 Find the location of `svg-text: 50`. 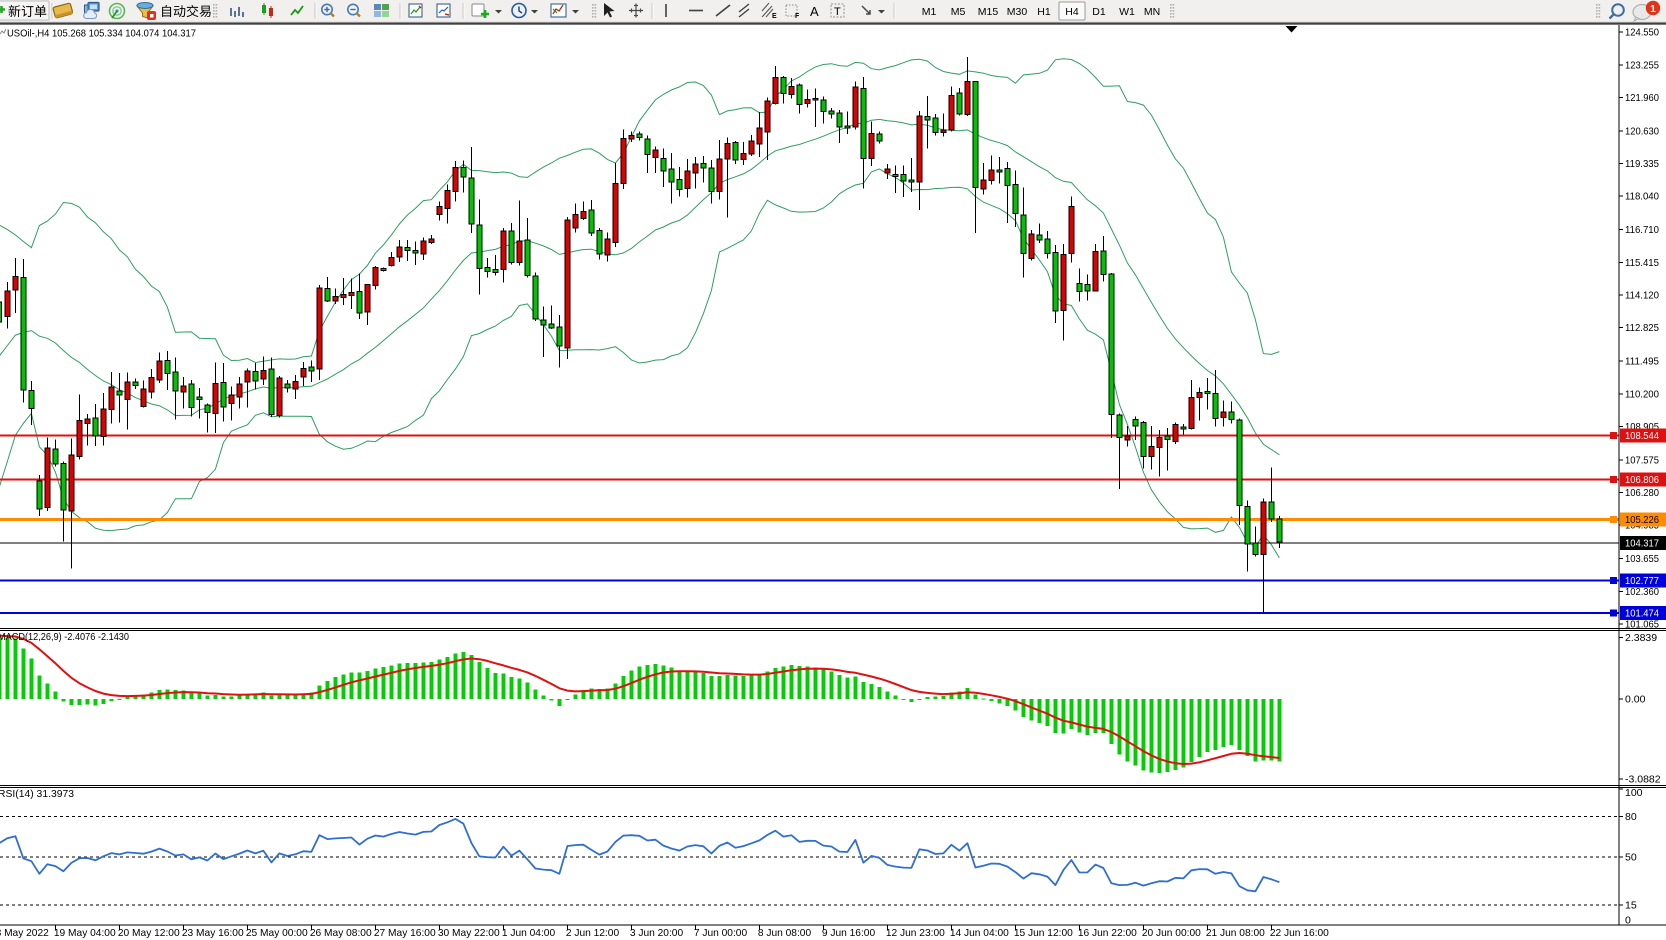

svg-text: 50 is located at coordinates (1631, 858).